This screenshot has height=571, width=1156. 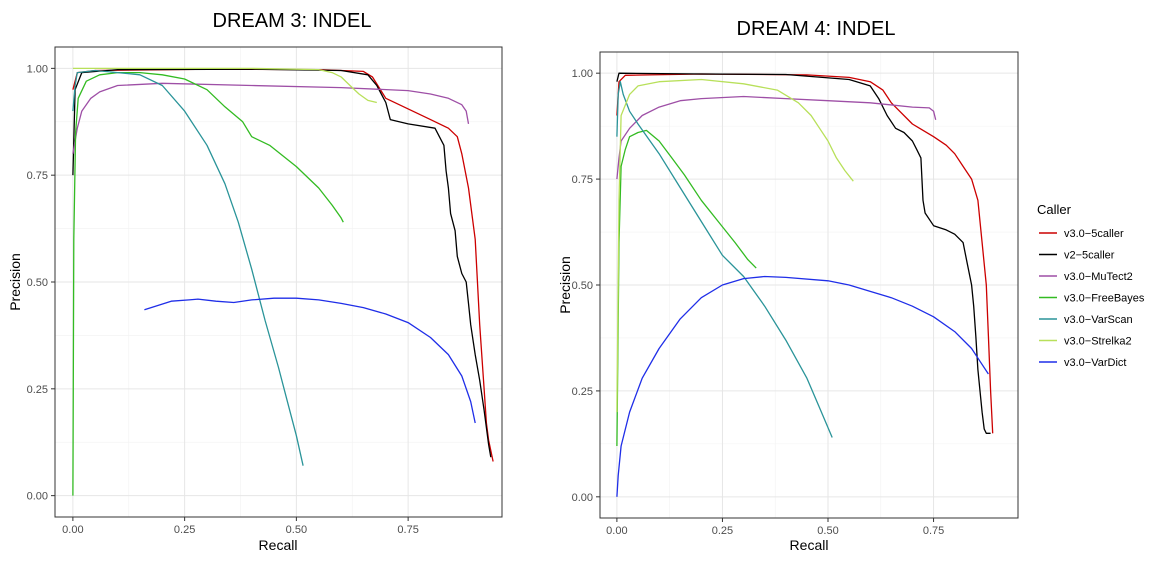 I want to click on legend-label: v3.0−VarDict, so click(x=1095, y=363).